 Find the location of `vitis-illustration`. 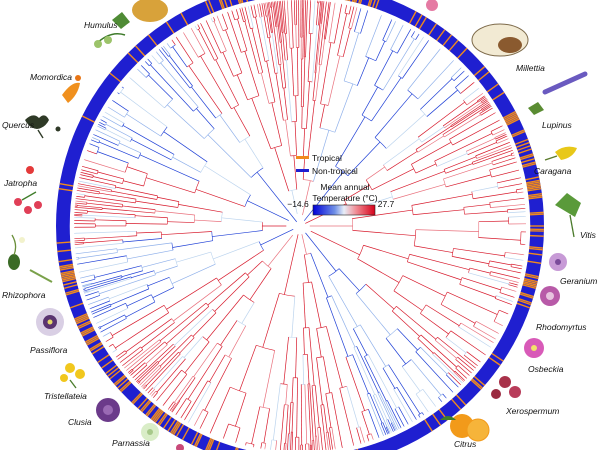

vitis-illustration is located at coordinates (568, 215).